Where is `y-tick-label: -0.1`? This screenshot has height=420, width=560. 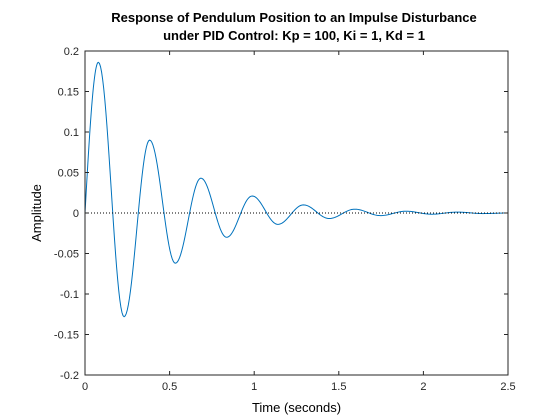 y-tick-label: -0.1 is located at coordinates (69, 295).